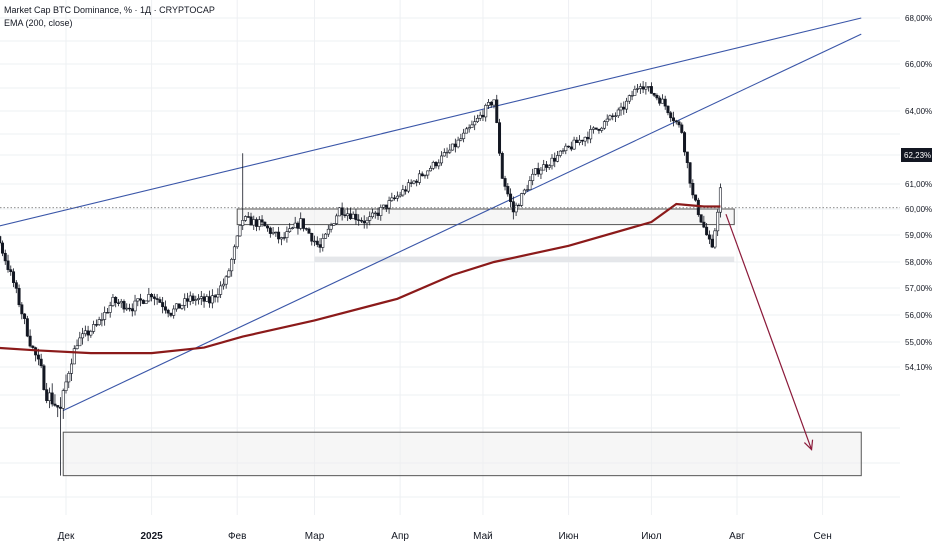 The image size is (932, 550). What do you see at coordinates (445, 536) in the screenshot?
I see `x-axis: Дек 2025 Фев Мар Апр Май Июн Июл Авг Сен` at bounding box center [445, 536].